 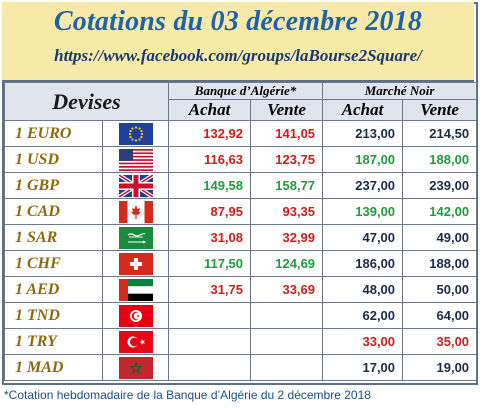 I want to click on bank-vente-header: Vente, so click(x=287, y=110).